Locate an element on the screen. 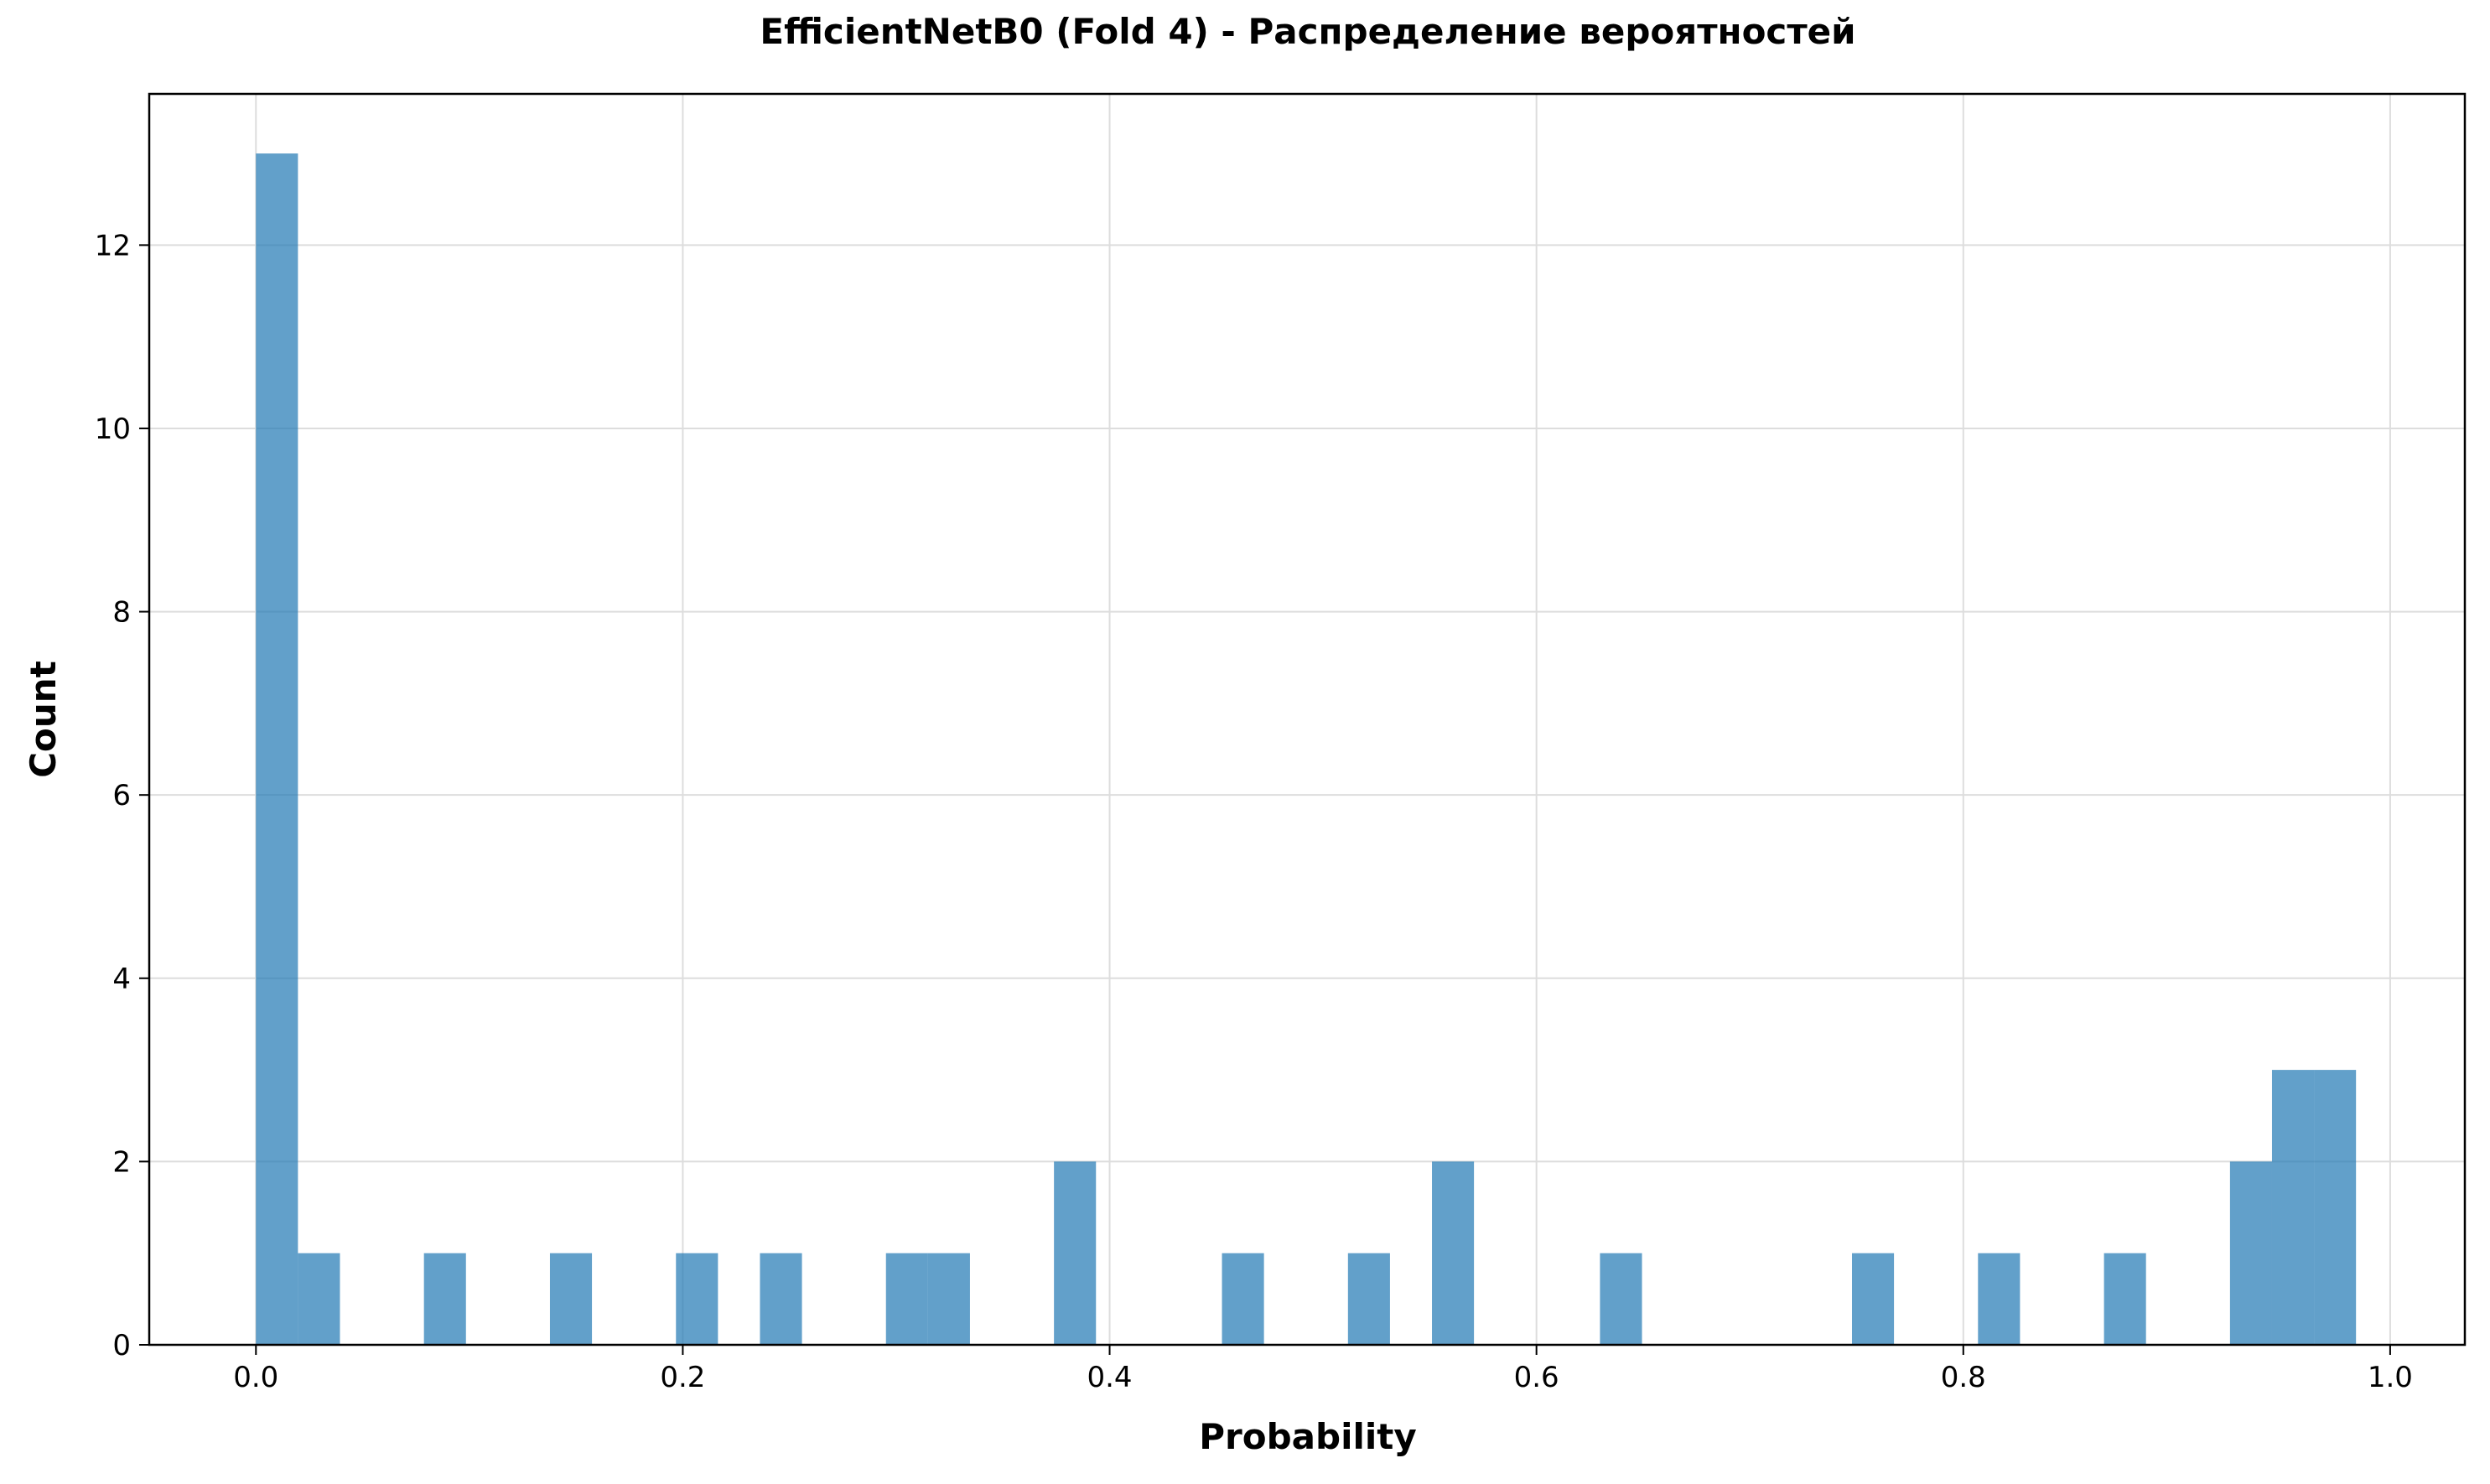 This screenshot has height=1484, width=2490. x-tick-label-1: 0.2 is located at coordinates (682, 1377).